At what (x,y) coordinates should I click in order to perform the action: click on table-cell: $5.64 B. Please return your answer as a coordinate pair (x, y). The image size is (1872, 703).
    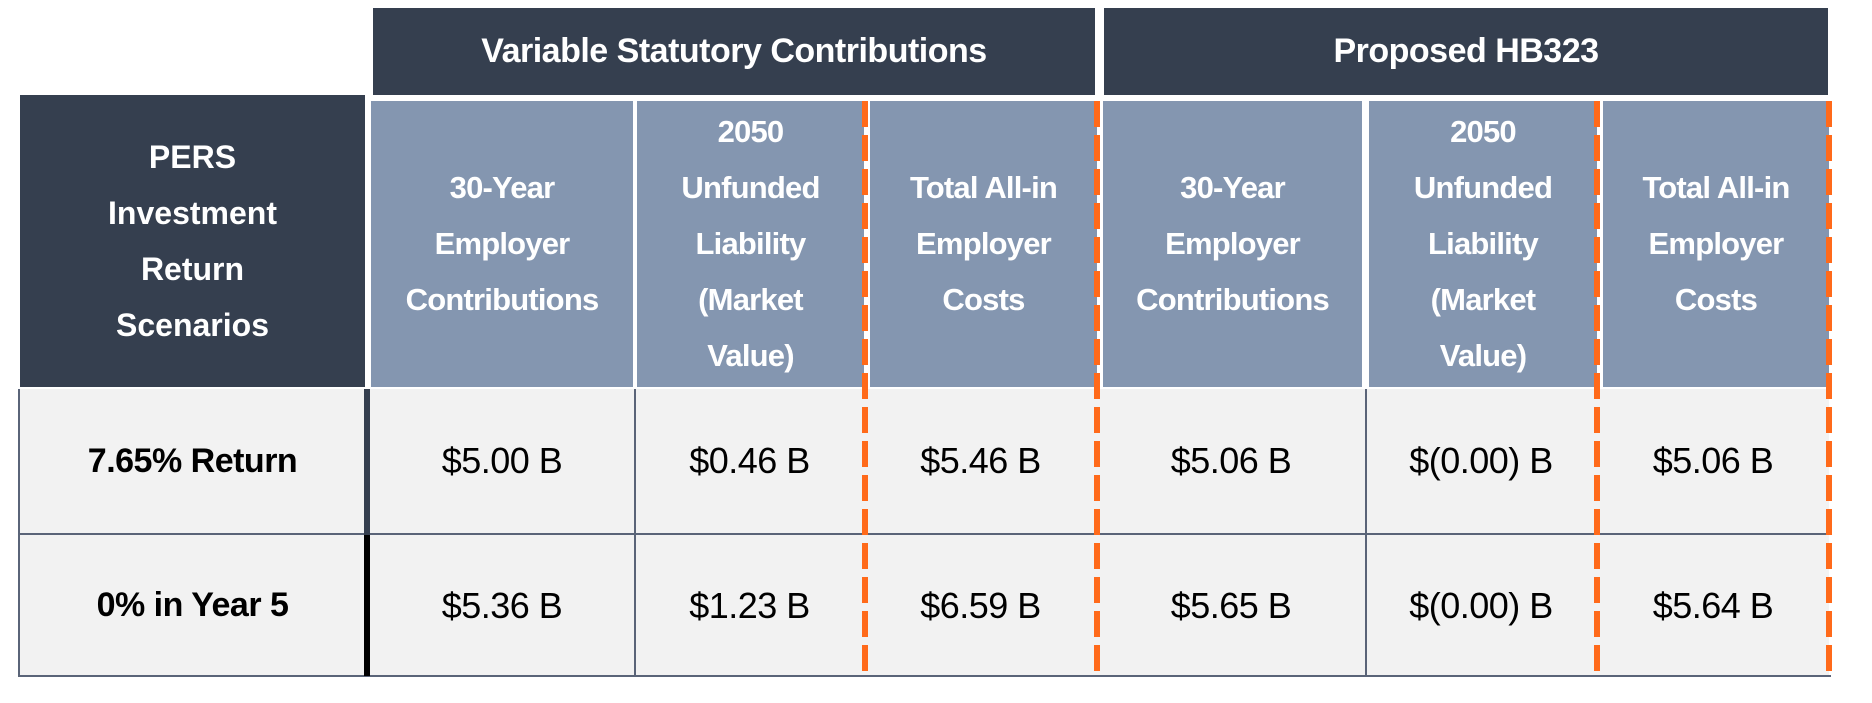
    Looking at the image, I should click on (1713, 605).